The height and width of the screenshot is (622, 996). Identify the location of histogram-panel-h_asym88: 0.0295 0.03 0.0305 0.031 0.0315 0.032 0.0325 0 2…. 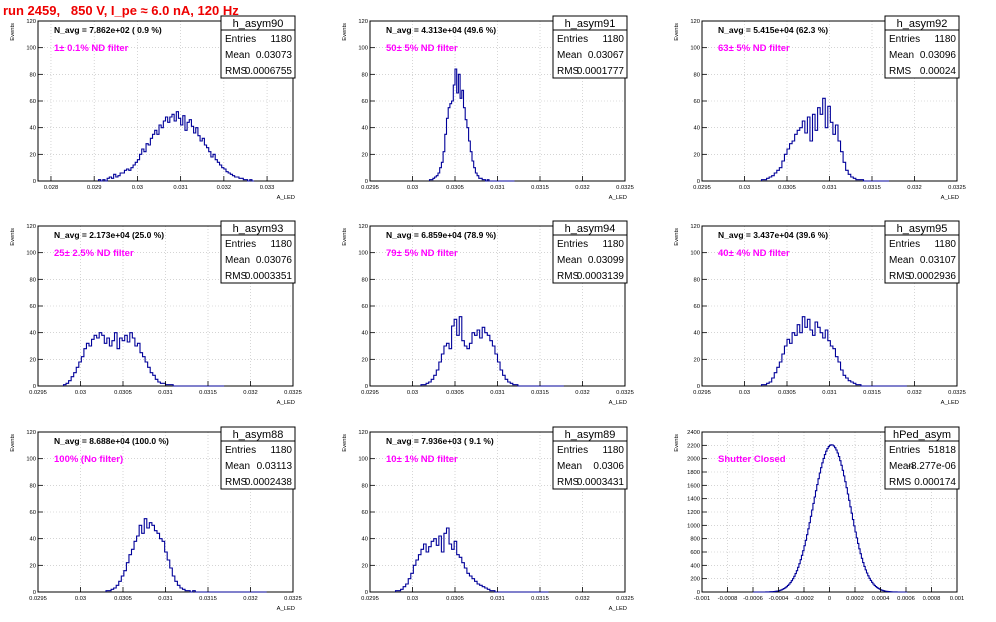
(156, 519).